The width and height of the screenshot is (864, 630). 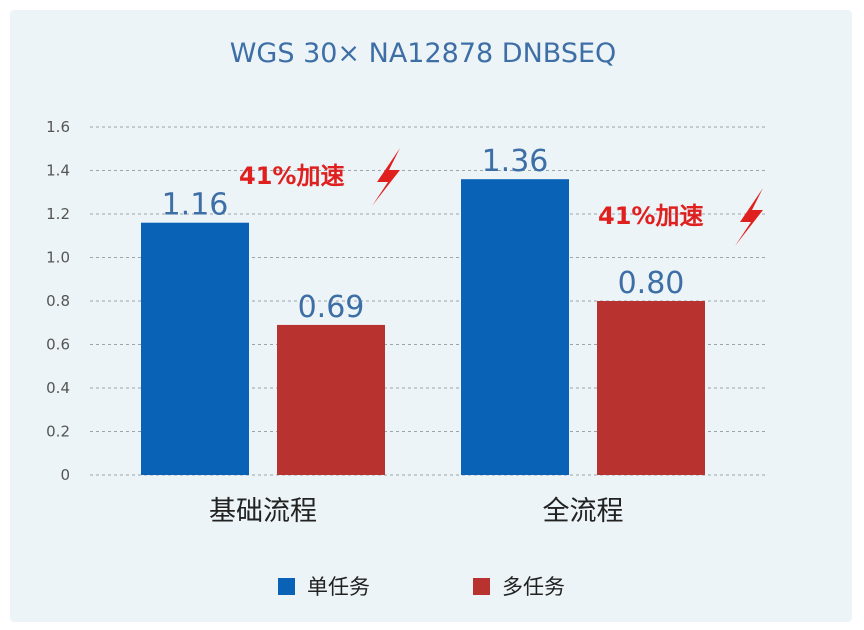 I want to click on bar-value-label: 1.16, so click(x=195, y=205).